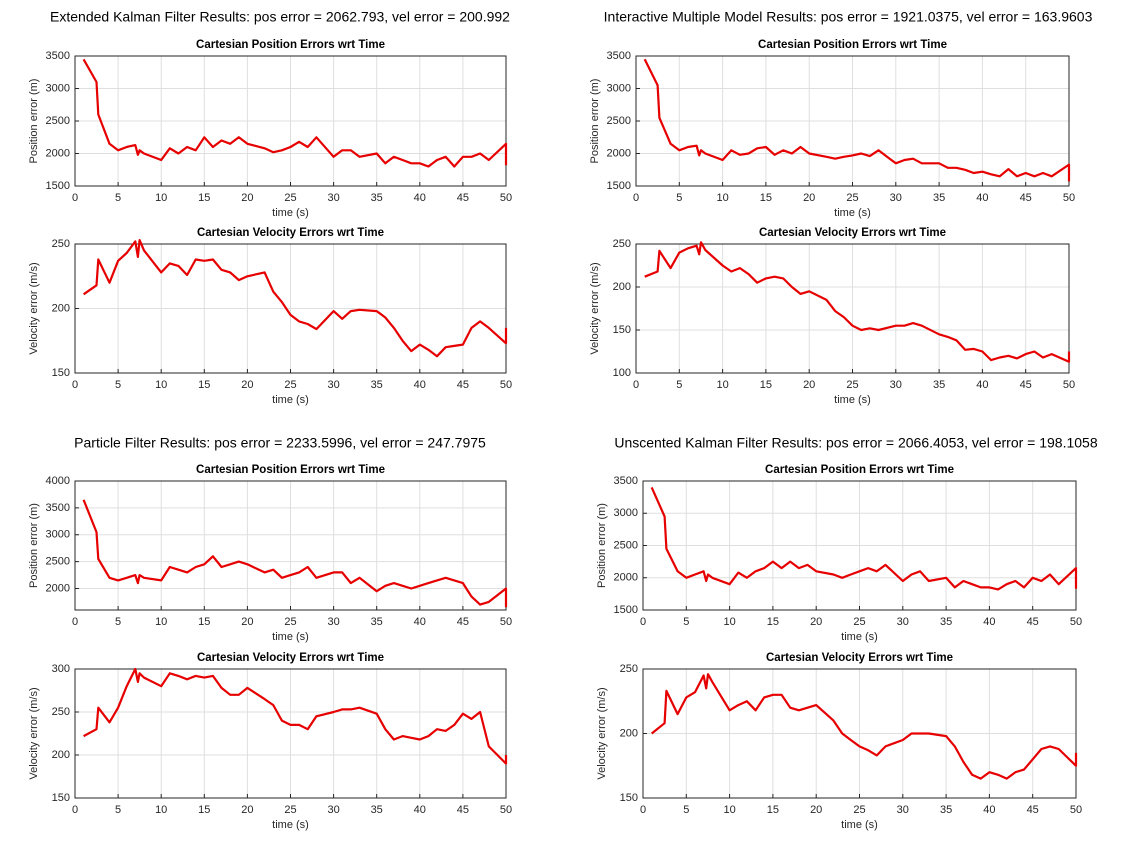  Describe the element at coordinates (58, 186) in the screenshot. I see `y-tick-label: 1500` at that location.